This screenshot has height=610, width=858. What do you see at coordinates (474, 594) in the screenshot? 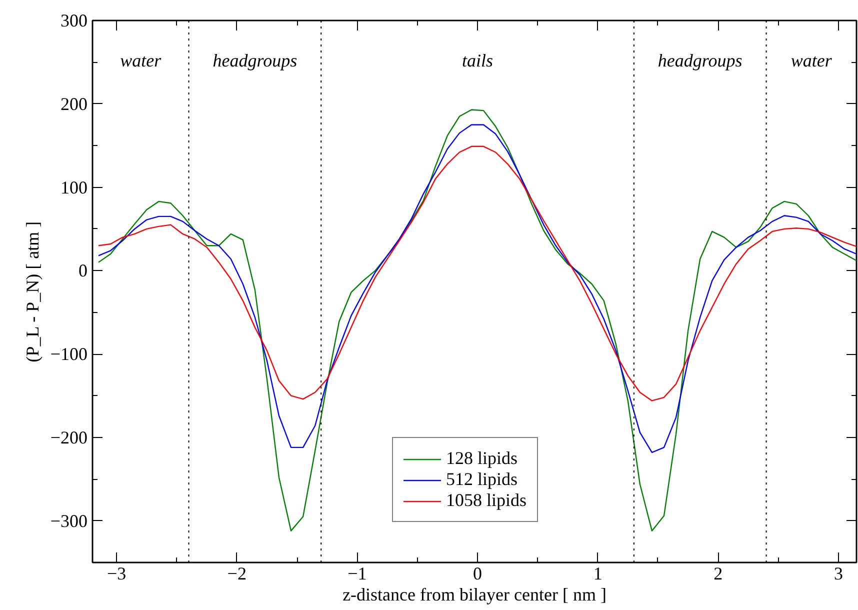
I see `x-axis-title: z-distance from bilayer center [ nm ]` at bounding box center [474, 594].